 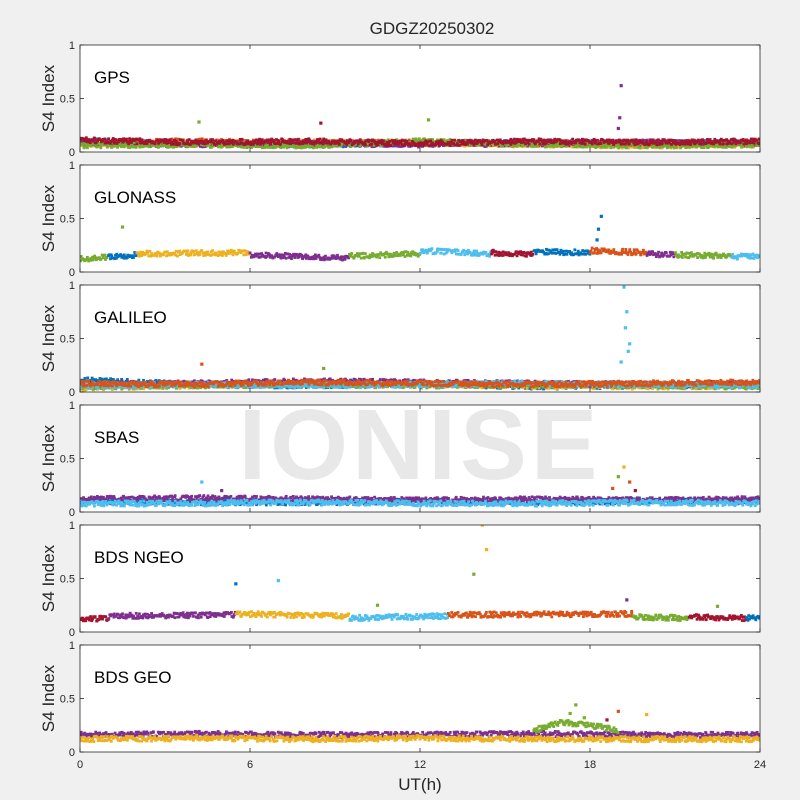 What do you see at coordinates (112, 77) in the screenshot?
I see `panel-label: GPS` at bounding box center [112, 77].